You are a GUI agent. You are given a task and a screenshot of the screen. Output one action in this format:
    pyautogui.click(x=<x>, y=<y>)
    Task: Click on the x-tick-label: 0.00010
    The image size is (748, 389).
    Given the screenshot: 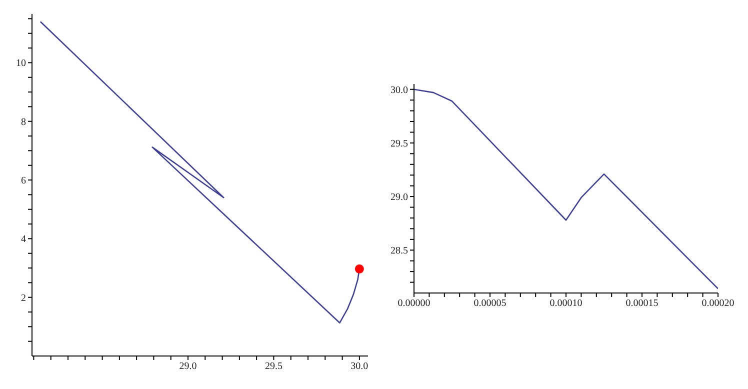 What is the action you would take?
    pyautogui.click(x=566, y=304)
    